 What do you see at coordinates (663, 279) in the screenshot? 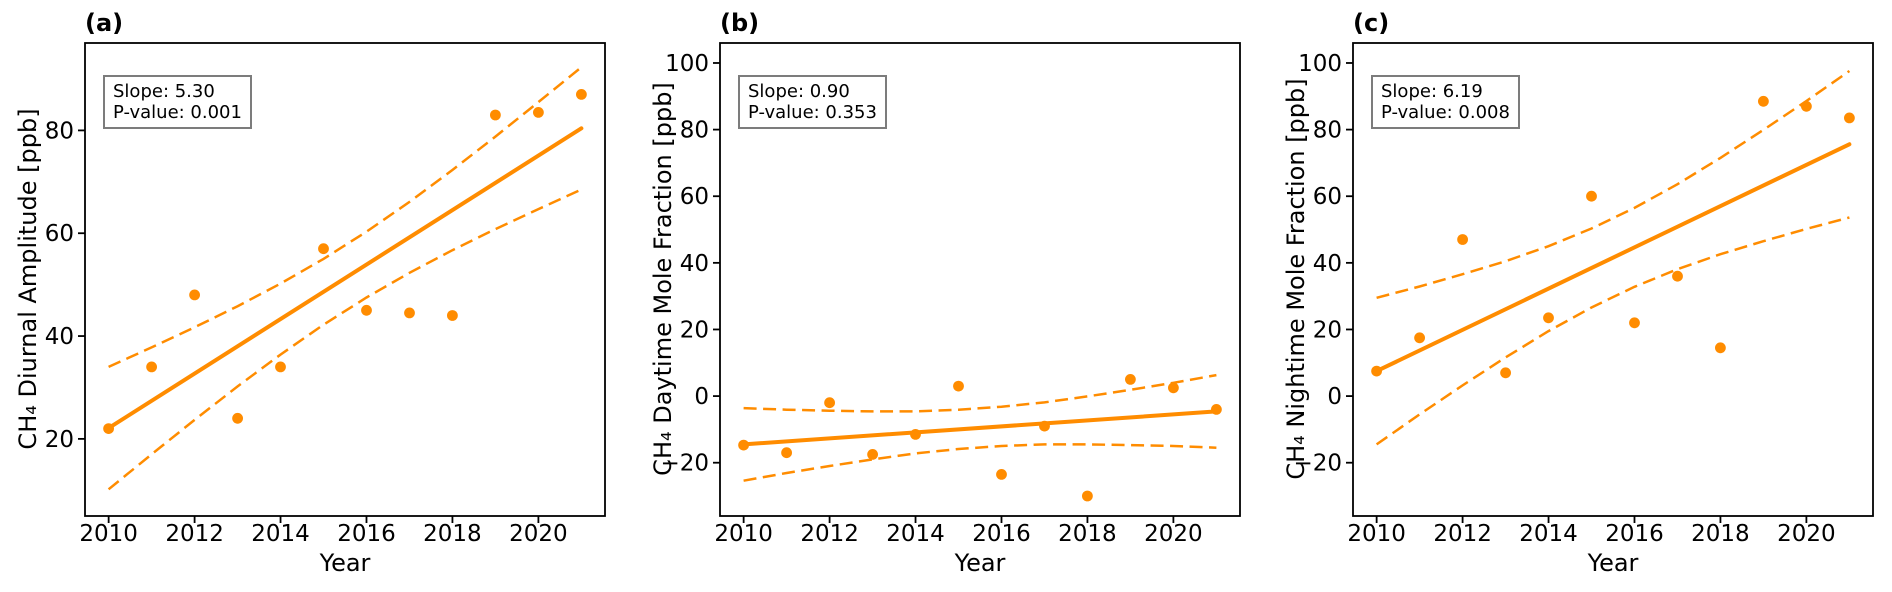
I see `panel-b-y-axis-label: CH₄ Daytime Mole Fraction [ppb]` at bounding box center [663, 279].